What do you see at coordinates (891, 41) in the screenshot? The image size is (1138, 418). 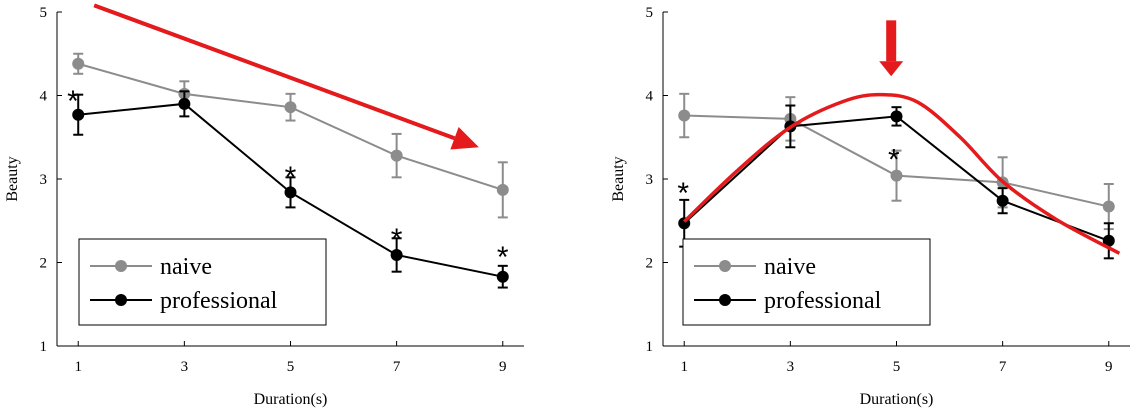 I see `peak-arrow-shaft` at bounding box center [891, 41].